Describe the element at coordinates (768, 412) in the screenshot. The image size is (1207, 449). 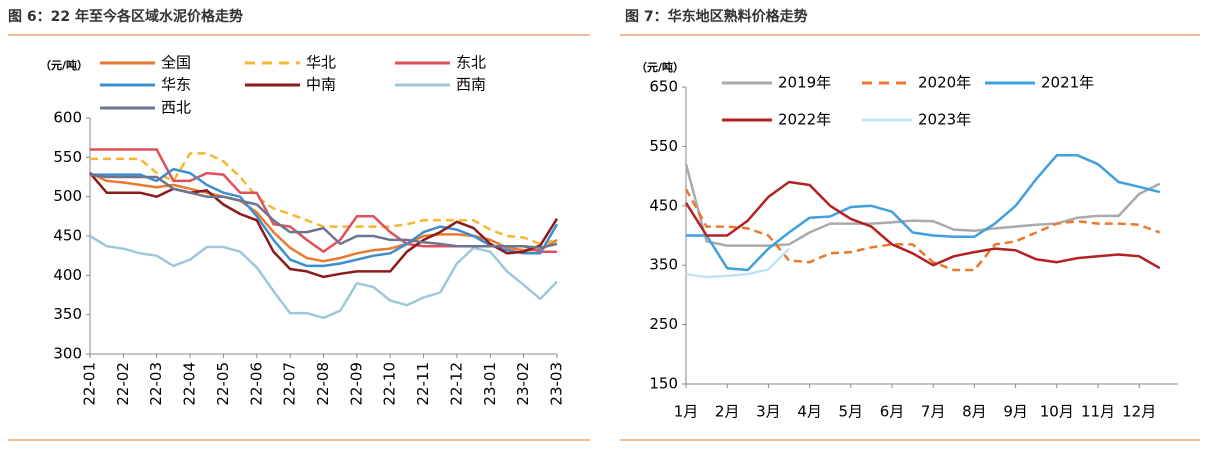
I see `x-tick-label: 3月` at that location.